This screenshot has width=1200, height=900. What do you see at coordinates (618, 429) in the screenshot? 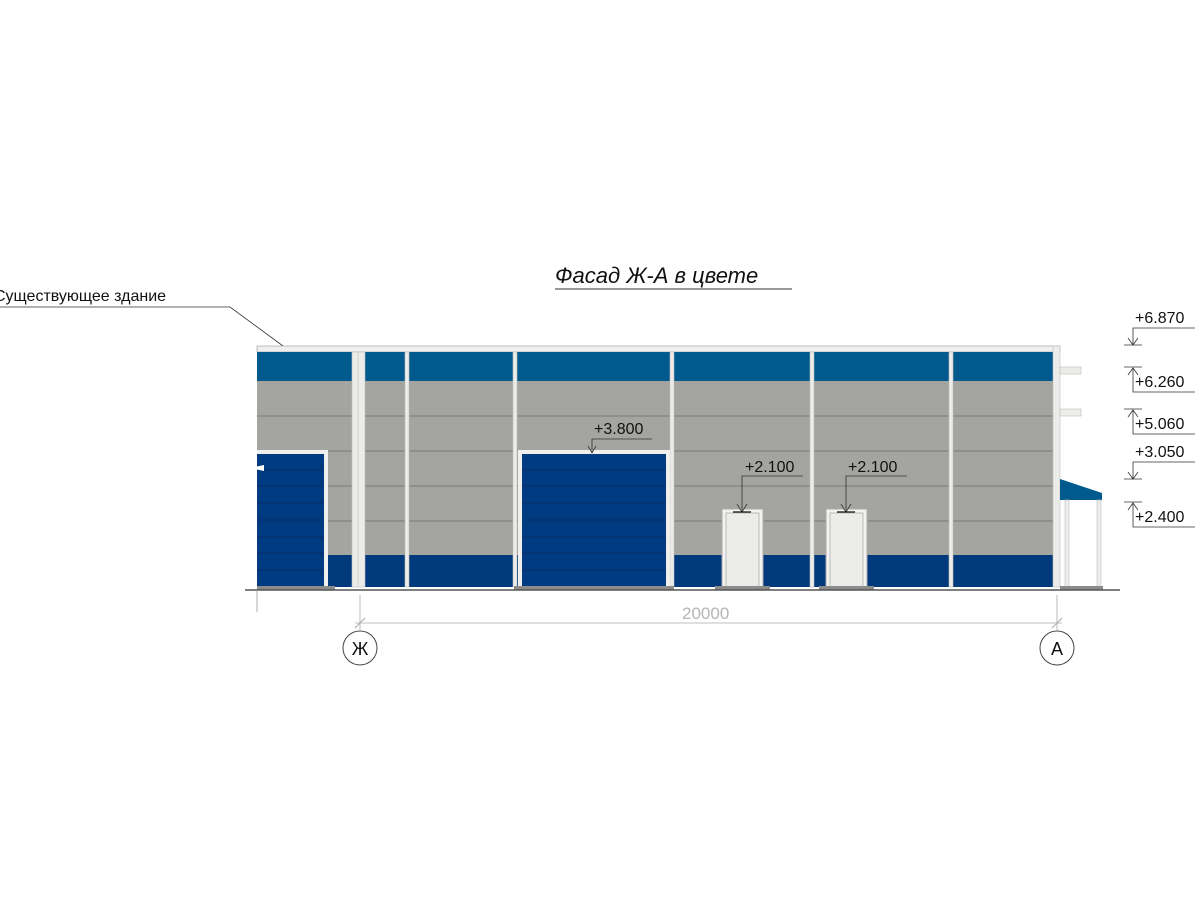
I see `large-gate-mark: +3.800` at bounding box center [618, 429].